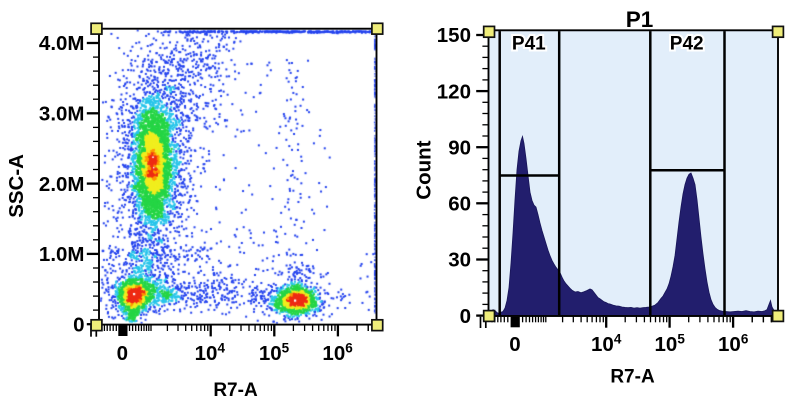 Image resolution: width=791 pixels, height=406 pixels. What do you see at coordinates (459, 260) in the screenshot?
I see `svg-text: 30` at bounding box center [459, 260].